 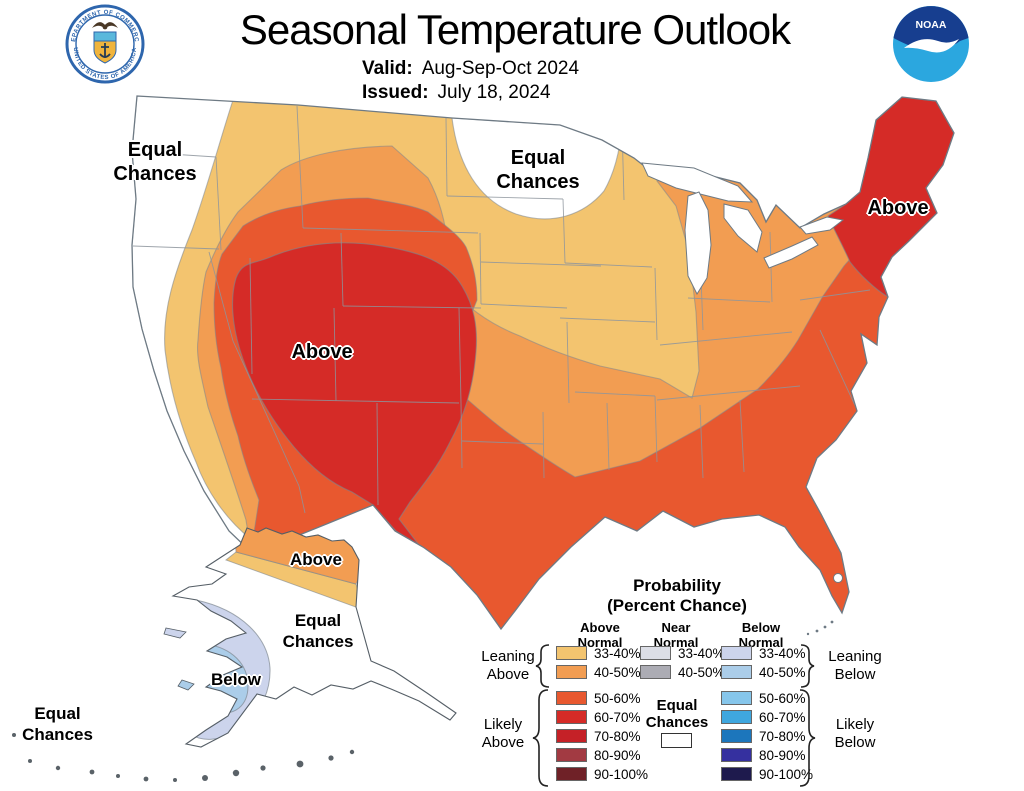 I want to click on brace-leaning-above, so click(x=542, y=666).